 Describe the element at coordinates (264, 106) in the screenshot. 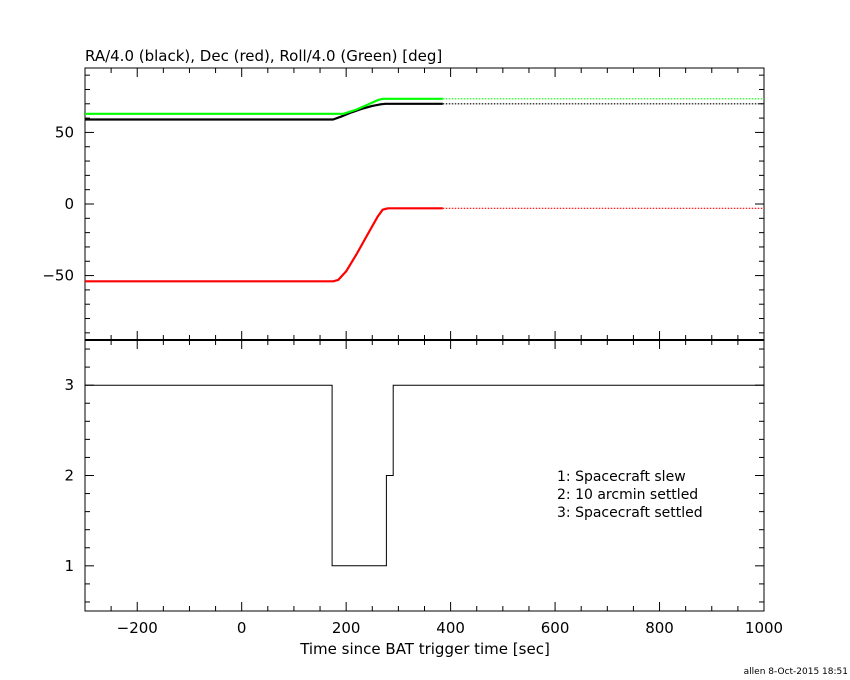

I see `roll-series-line` at that location.